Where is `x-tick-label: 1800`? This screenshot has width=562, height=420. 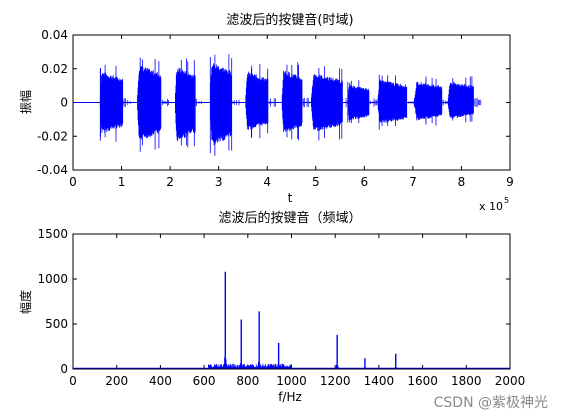 x-tick-label: 1800 is located at coordinates (466, 381).